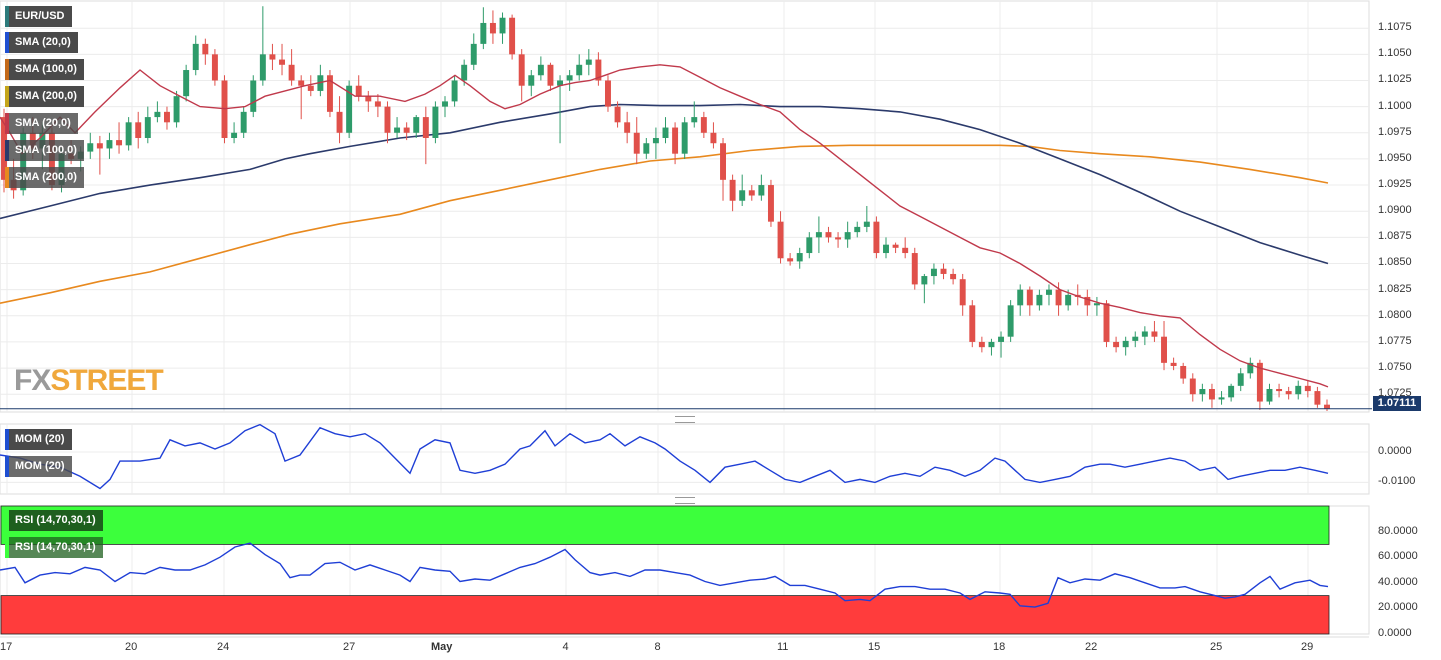 The width and height of the screenshot is (1441, 660). Describe the element at coordinates (657, 647) in the screenshot. I see `time-tick-label: 8` at that location.